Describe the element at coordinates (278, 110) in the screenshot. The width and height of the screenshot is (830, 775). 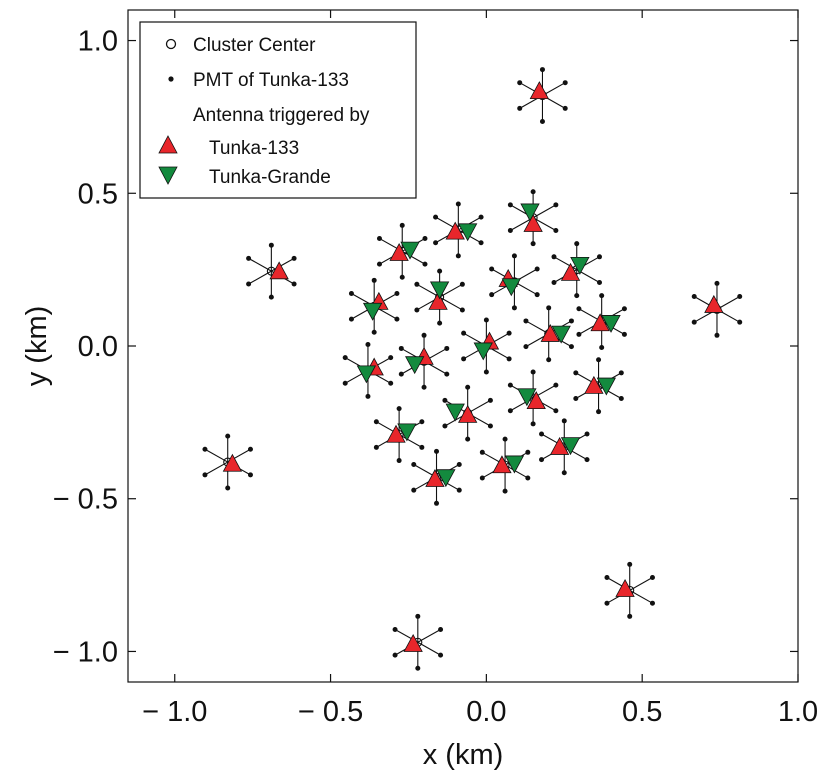
I see `legend-box` at that location.